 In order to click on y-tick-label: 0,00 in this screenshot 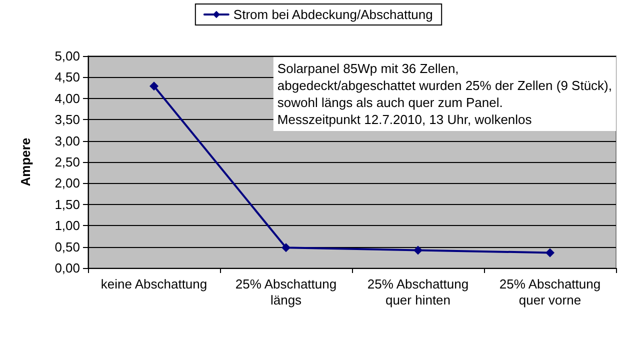, I will do `click(67, 268)`.